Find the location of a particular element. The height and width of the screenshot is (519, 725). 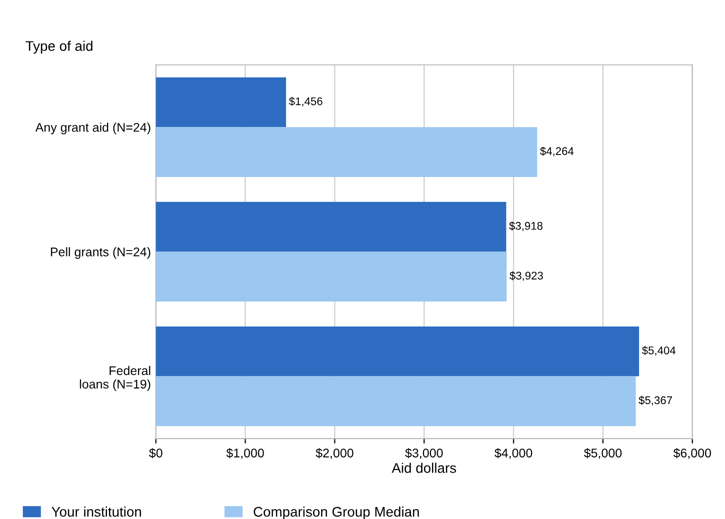

y-tick-label: Federal loans (N=19) is located at coordinates (115, 379).